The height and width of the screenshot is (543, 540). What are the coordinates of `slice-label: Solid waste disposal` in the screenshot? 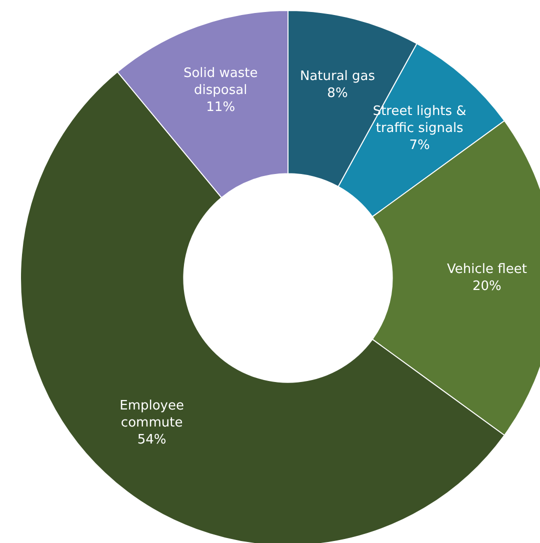 It's located at (220, 82).